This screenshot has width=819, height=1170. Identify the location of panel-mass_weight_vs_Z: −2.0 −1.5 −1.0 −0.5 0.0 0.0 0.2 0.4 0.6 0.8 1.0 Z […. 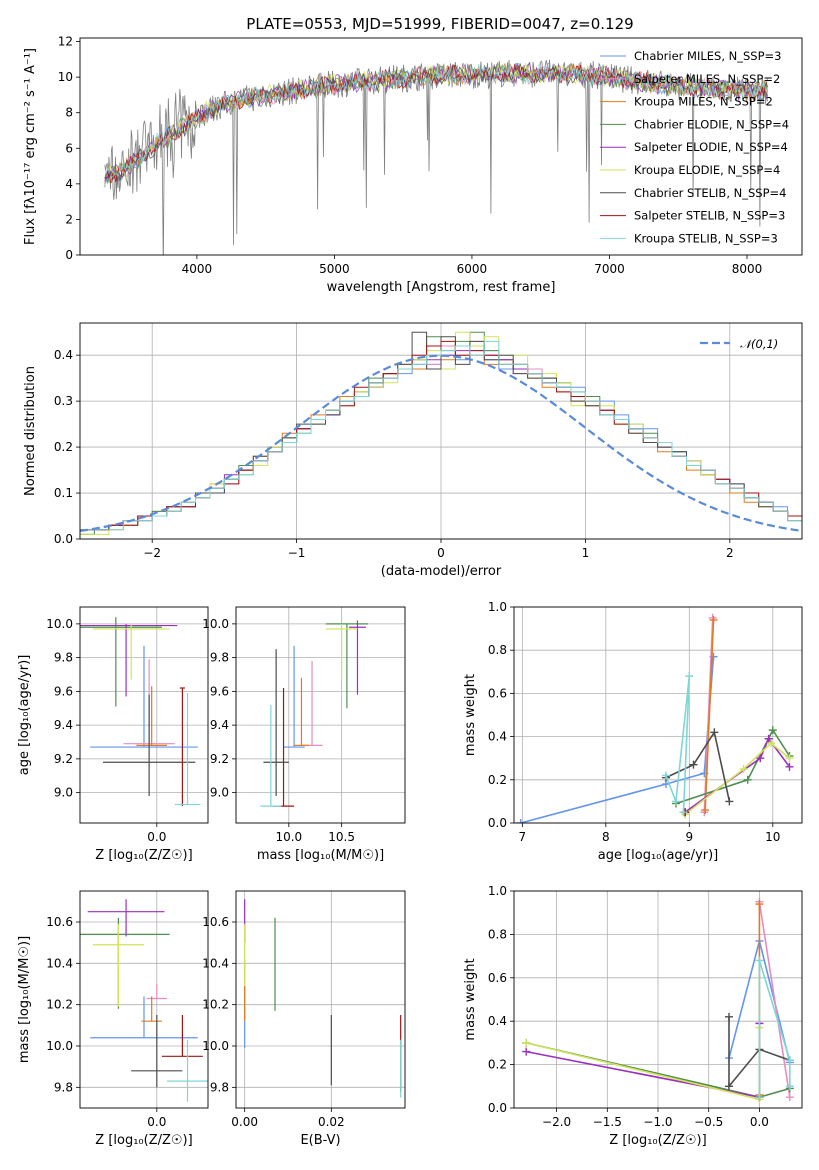
(633, 1016).